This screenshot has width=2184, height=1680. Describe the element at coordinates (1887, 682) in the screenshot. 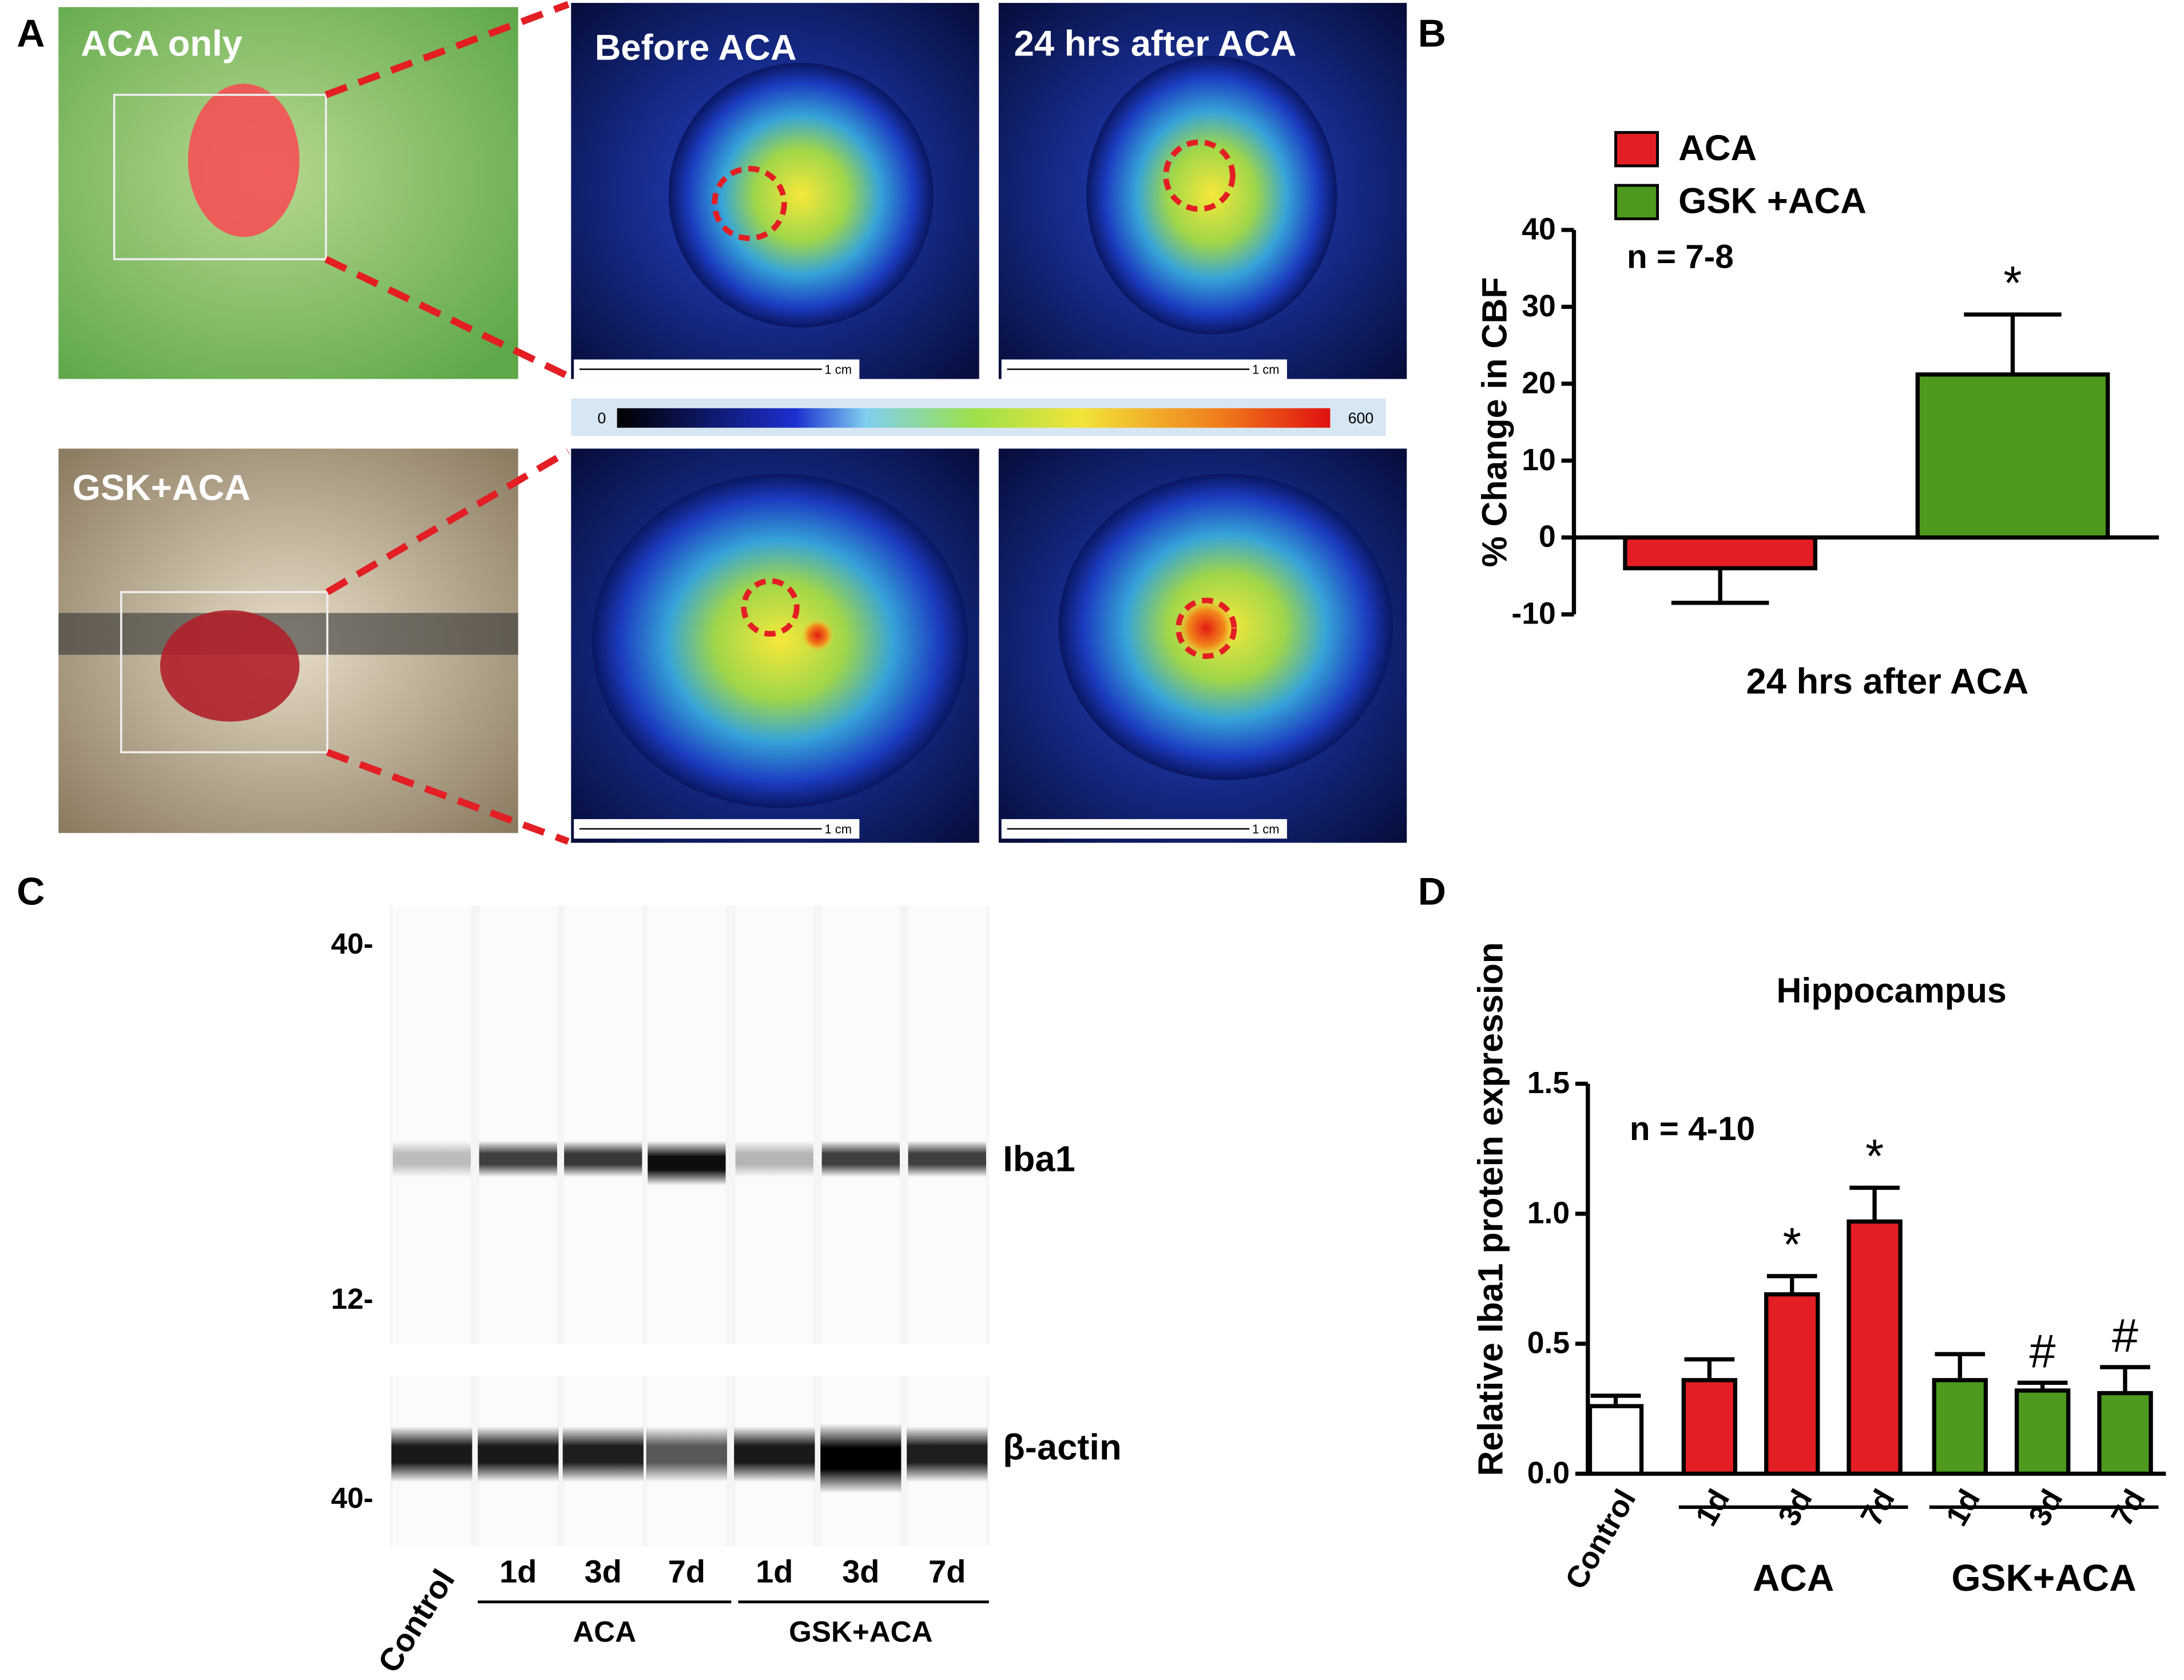

I see `x-axis-label: 24 hrs after ACA` at that location.